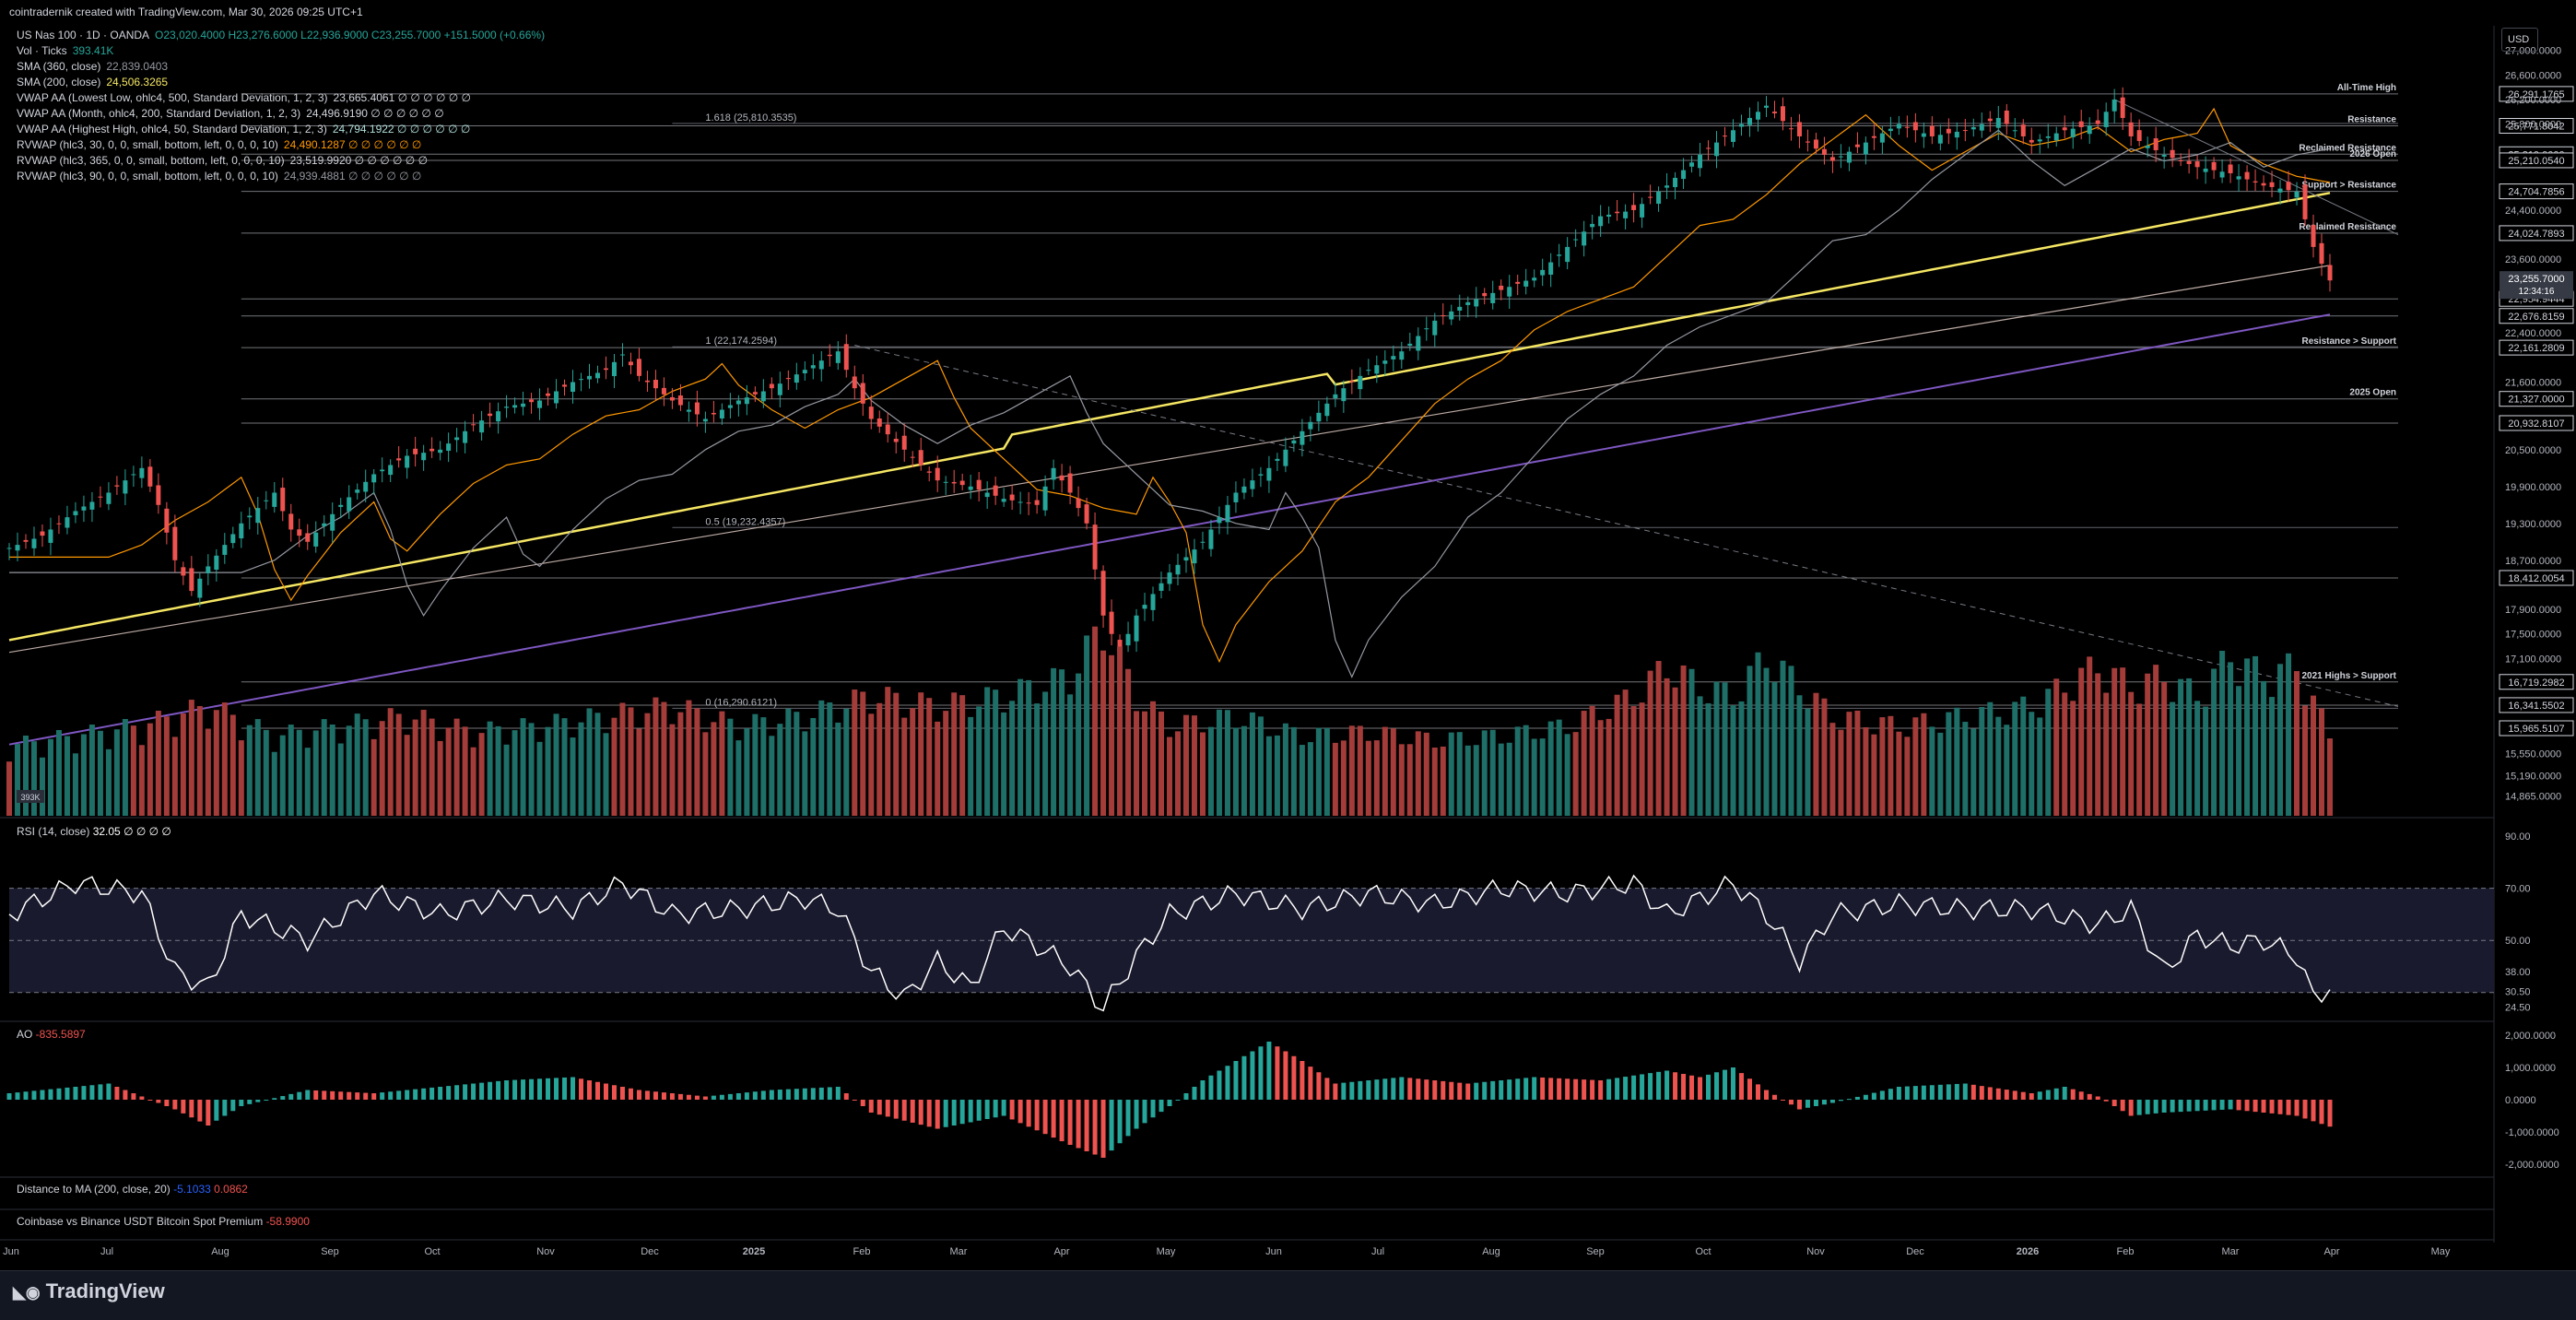  Describe the element at coordinates (2536, 95) in the screenshot. I see `price-tag: 26,291.1765` at that location.